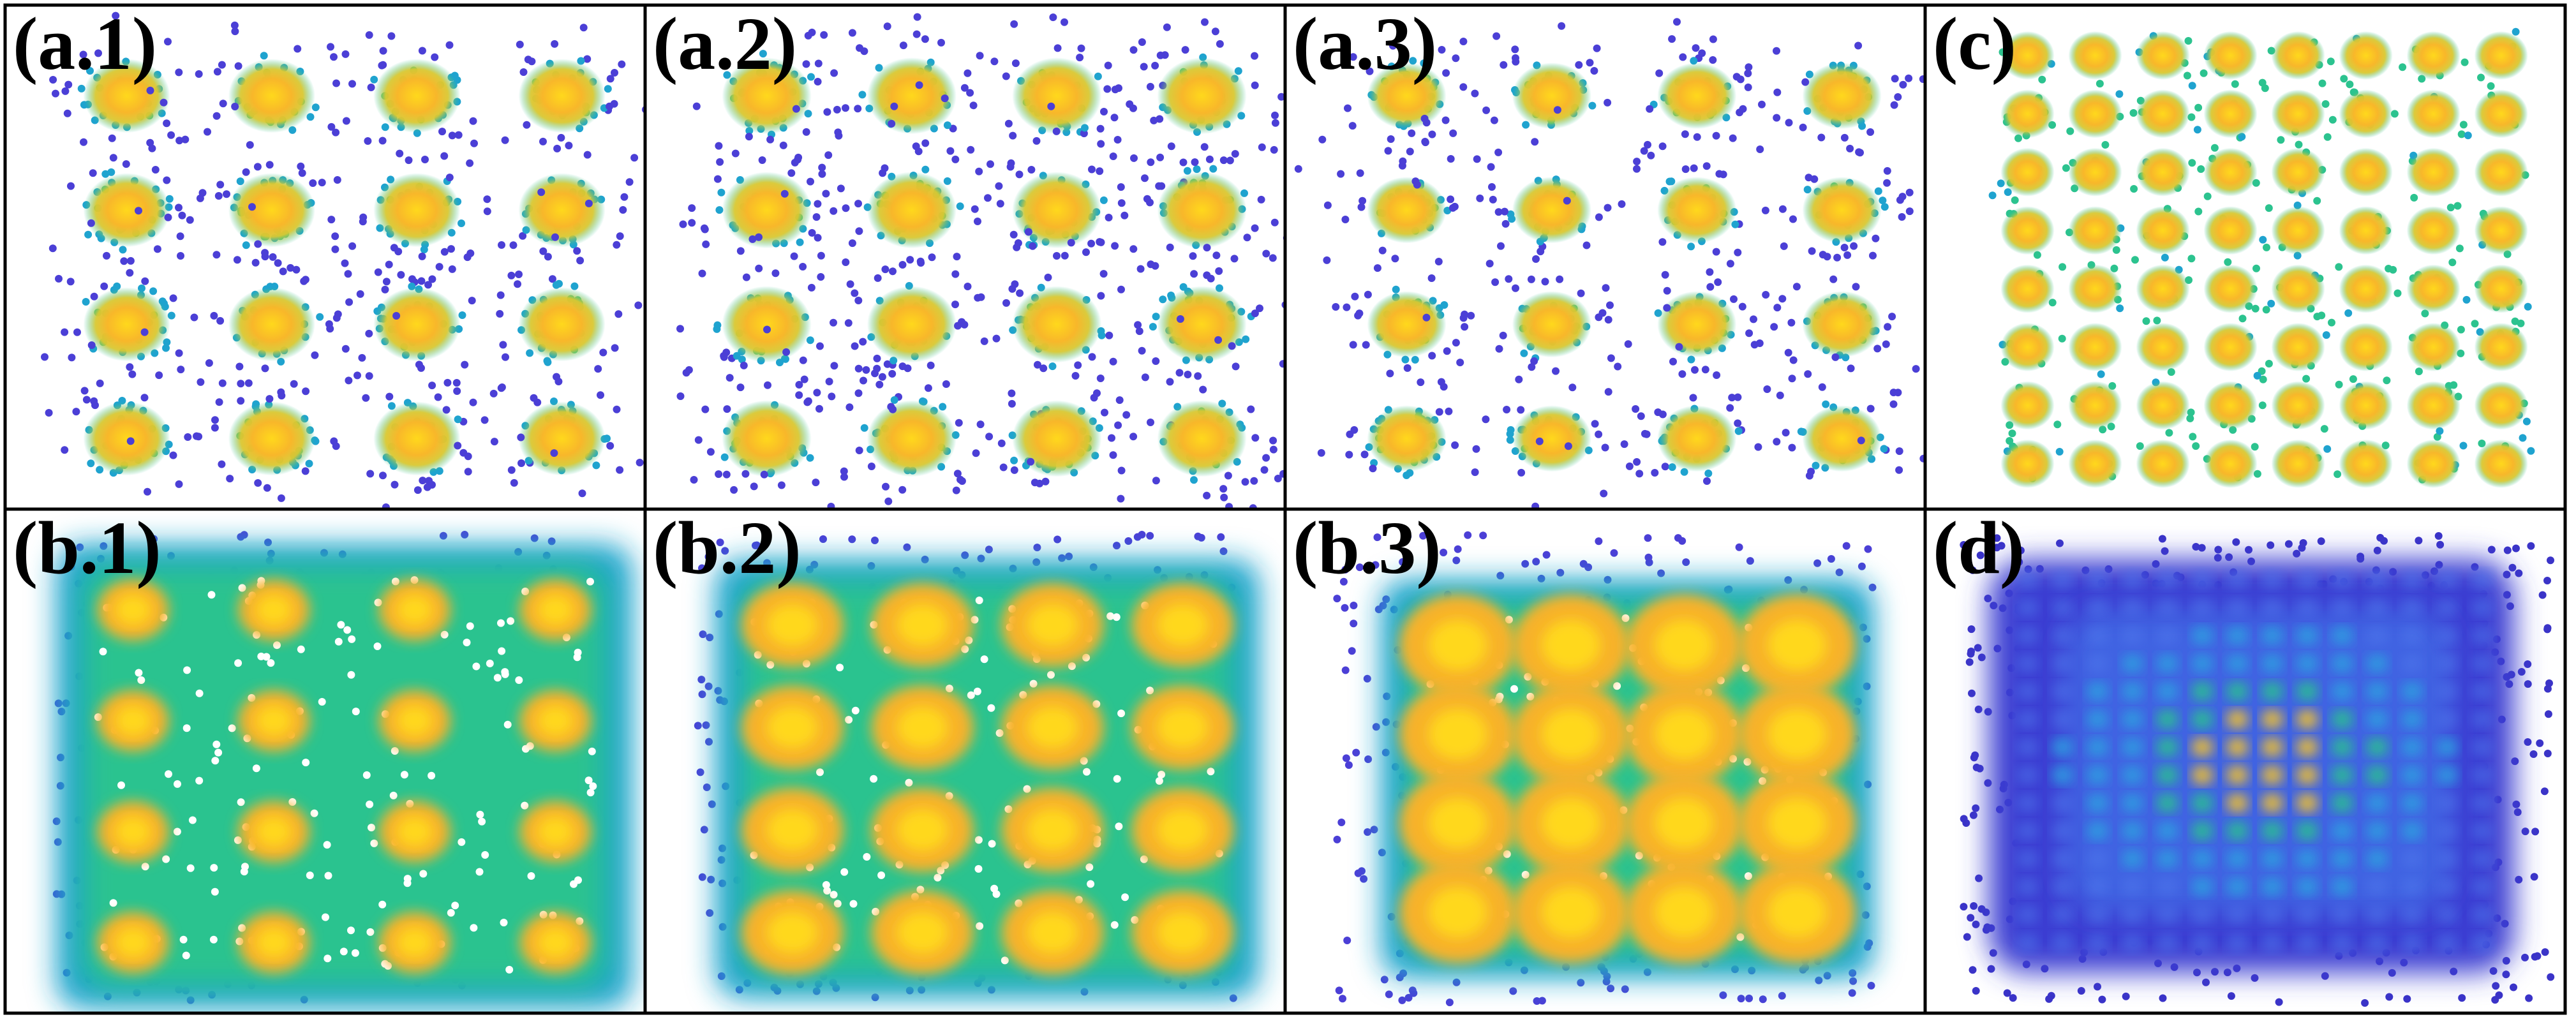  Describe the element at coordinates (1974, 43) in the screenshot. I see `panel-label: (c)` at that location.